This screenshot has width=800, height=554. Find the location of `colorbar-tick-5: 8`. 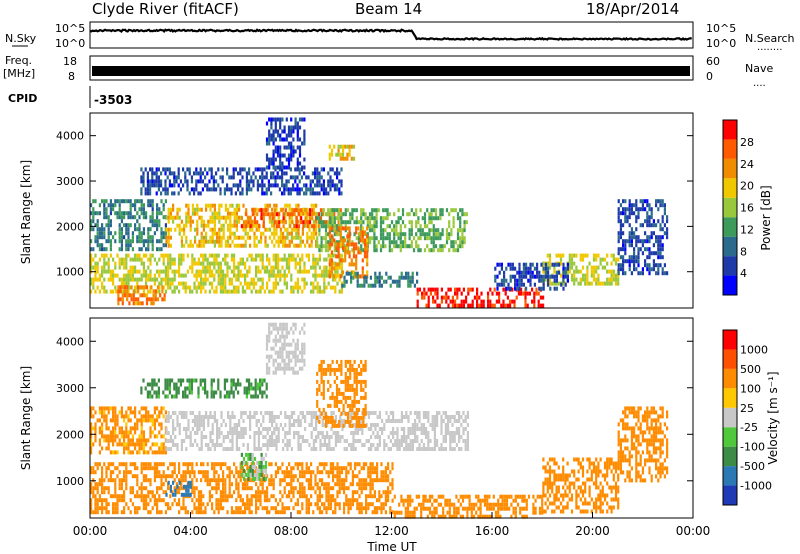

colorbar-tick-5: 8 is located at coordinates (743, 251).